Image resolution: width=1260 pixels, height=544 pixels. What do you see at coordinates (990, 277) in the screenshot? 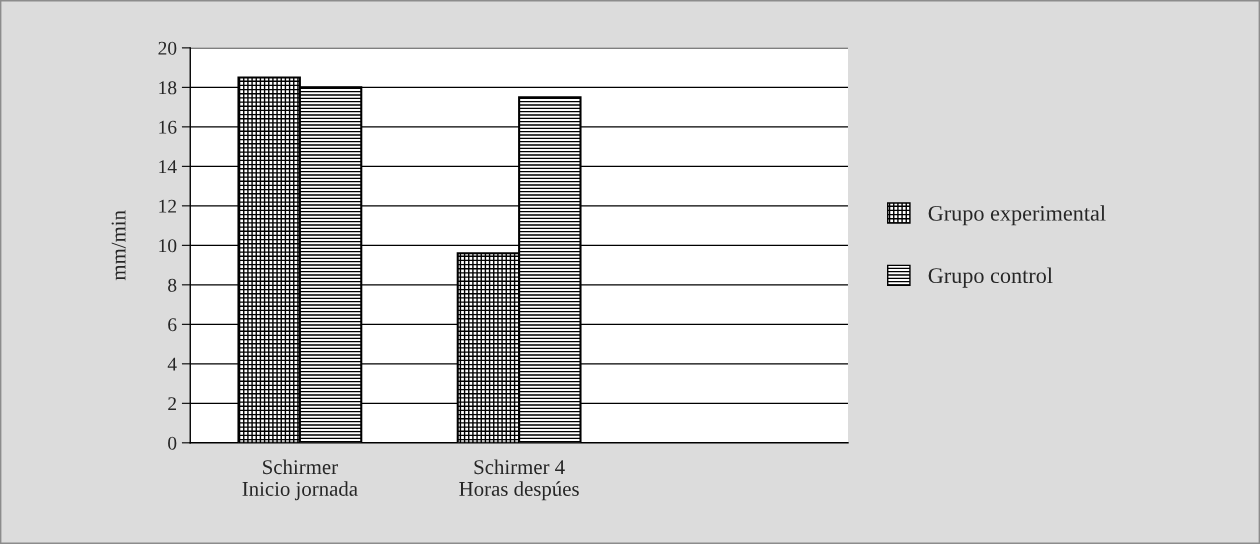
I see `legend-label: Grupo control` at bounding box center [990, 277].